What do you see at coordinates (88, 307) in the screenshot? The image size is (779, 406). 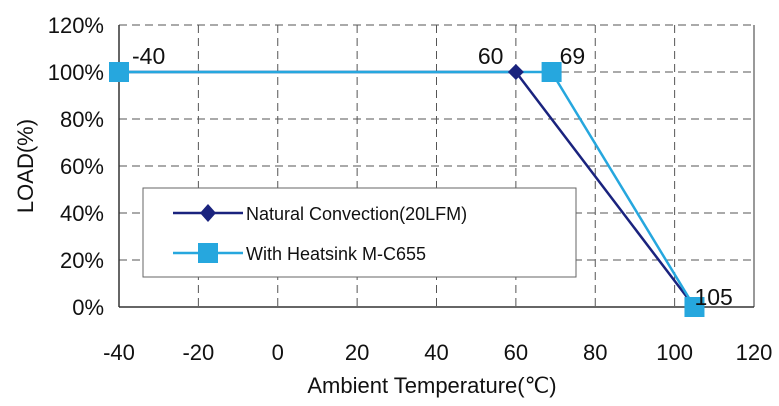 I see `y-tick-label: 0%` at bounding box center [88, 307].